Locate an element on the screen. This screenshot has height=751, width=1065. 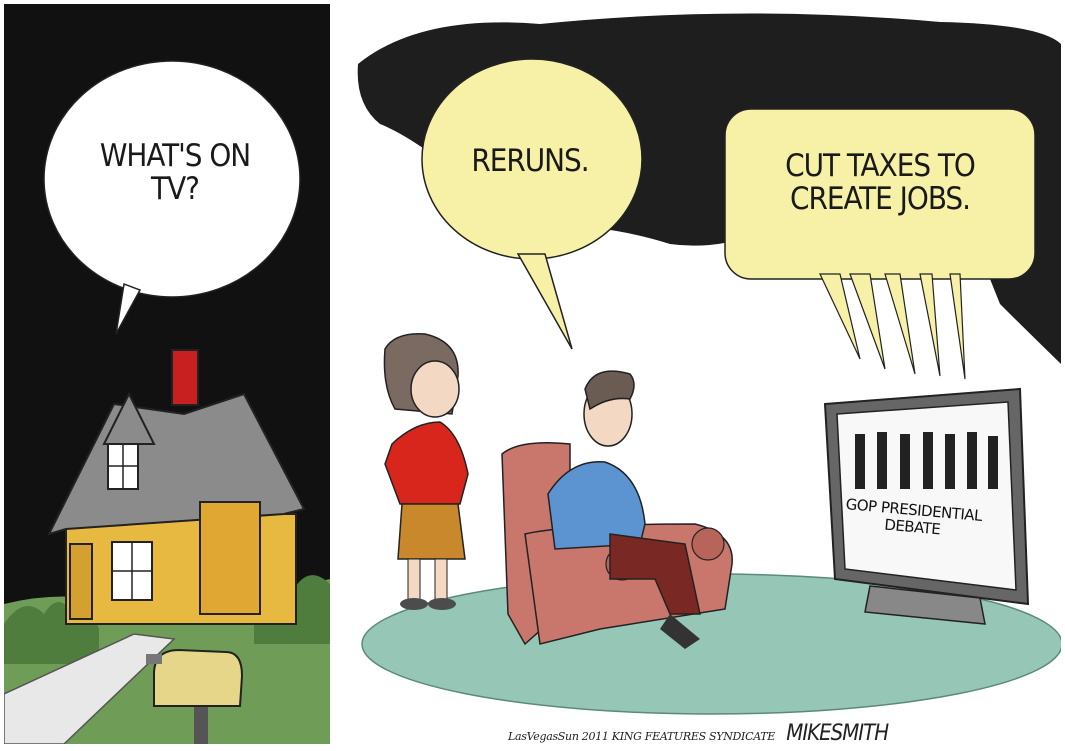
woman-bubble-text: RERUNS. is located at coordinates (530, 161).